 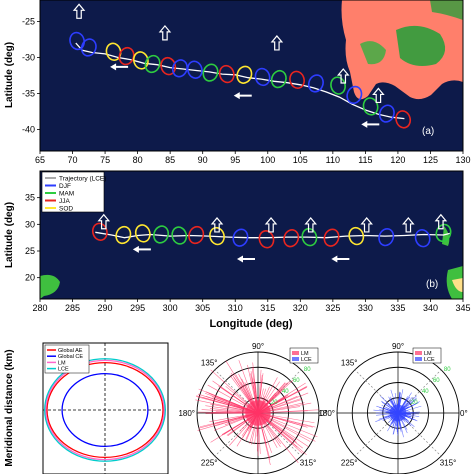 I want to click on b-left-arrow-head, so click(x=239, y=259).